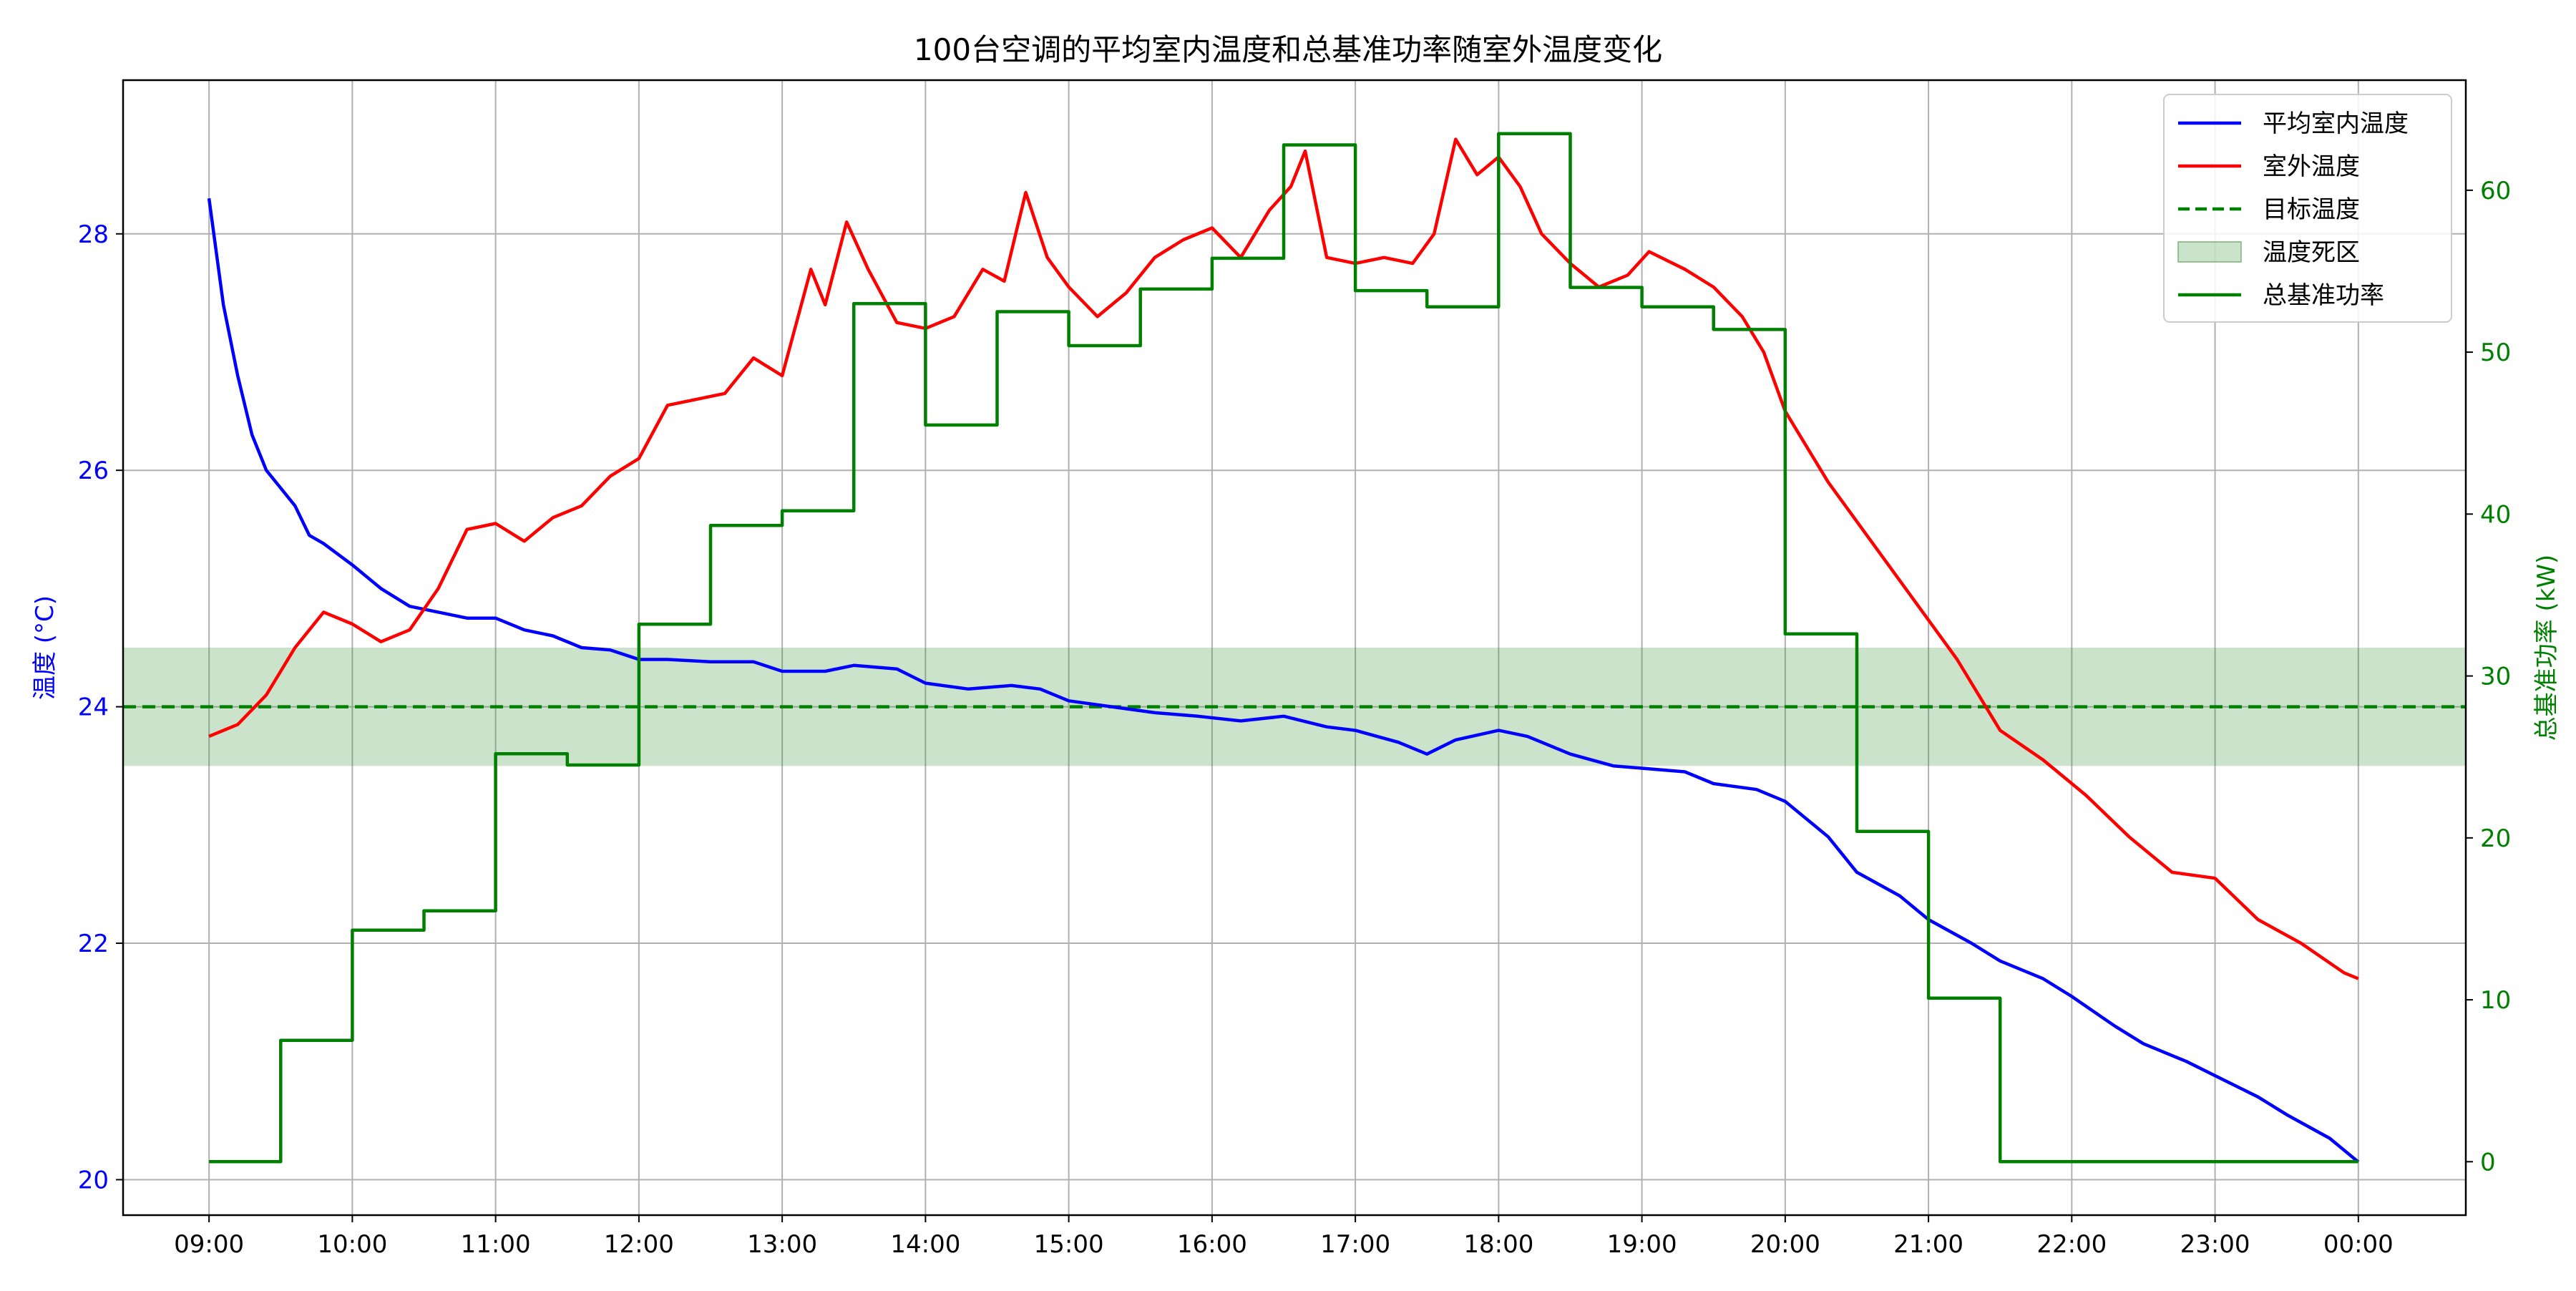 The image size is (2576, 1291). I want to click on legend-label-deadband: 温度死区, so click(2311, 252).